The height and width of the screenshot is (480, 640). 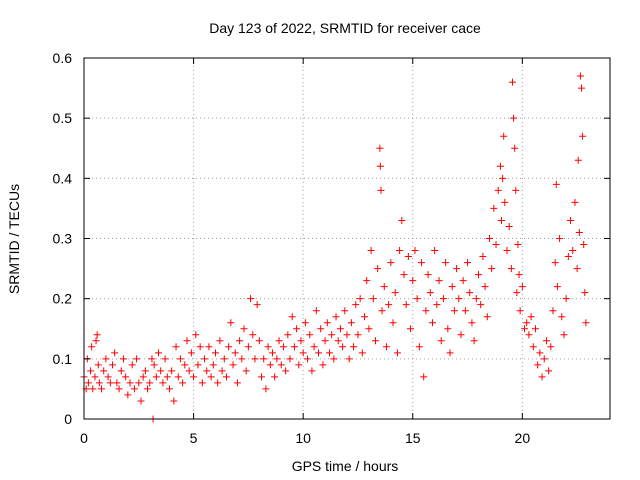 What do you see at coordinates (14, 239) in the screenshot?
I see `y-axis-title: SRMTID / TECUs` at bounding box center [14, 239].